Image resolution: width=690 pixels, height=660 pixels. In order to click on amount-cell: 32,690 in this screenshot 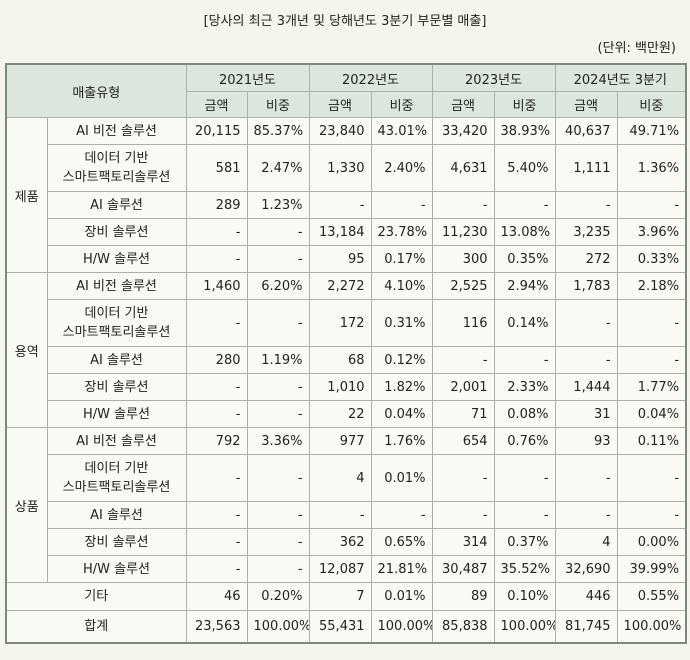, I will do `click(586, 569)`.